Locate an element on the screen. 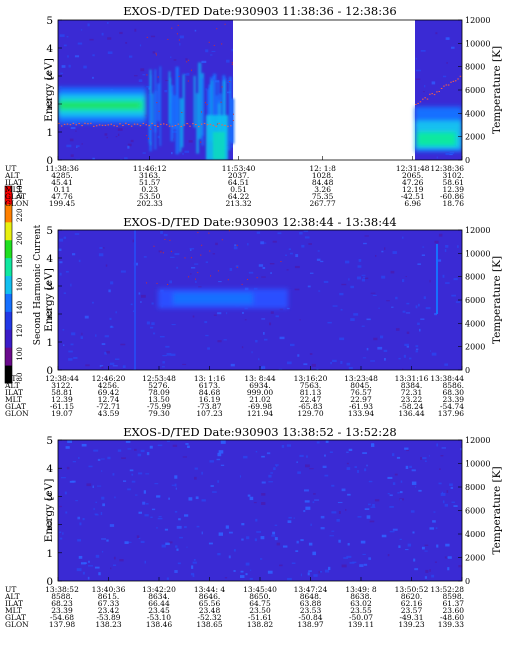 Image resolution: width=505 pixels, height=649 pixels. orbit-cell: 138.97 is located at coordinates (310, 624).